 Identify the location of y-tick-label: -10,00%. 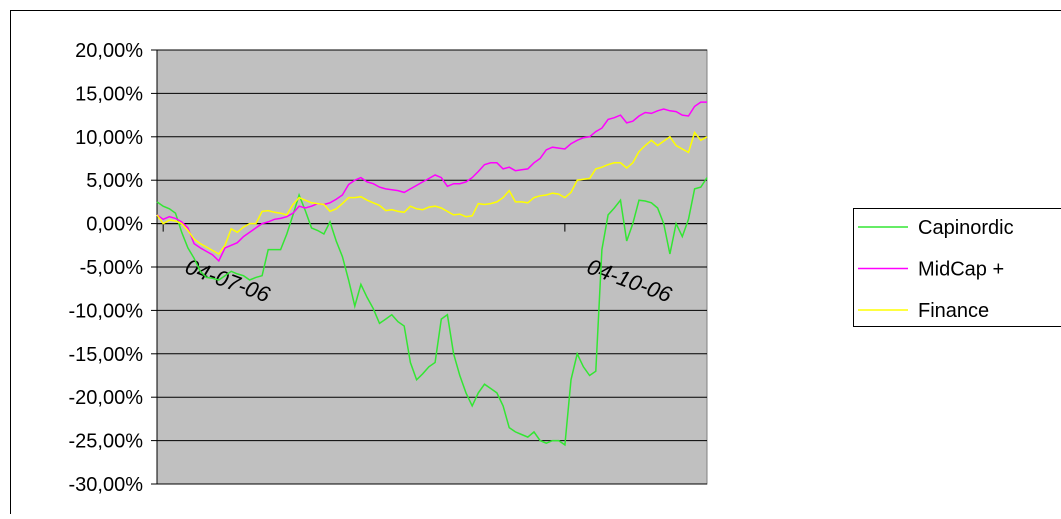
(106, 311).